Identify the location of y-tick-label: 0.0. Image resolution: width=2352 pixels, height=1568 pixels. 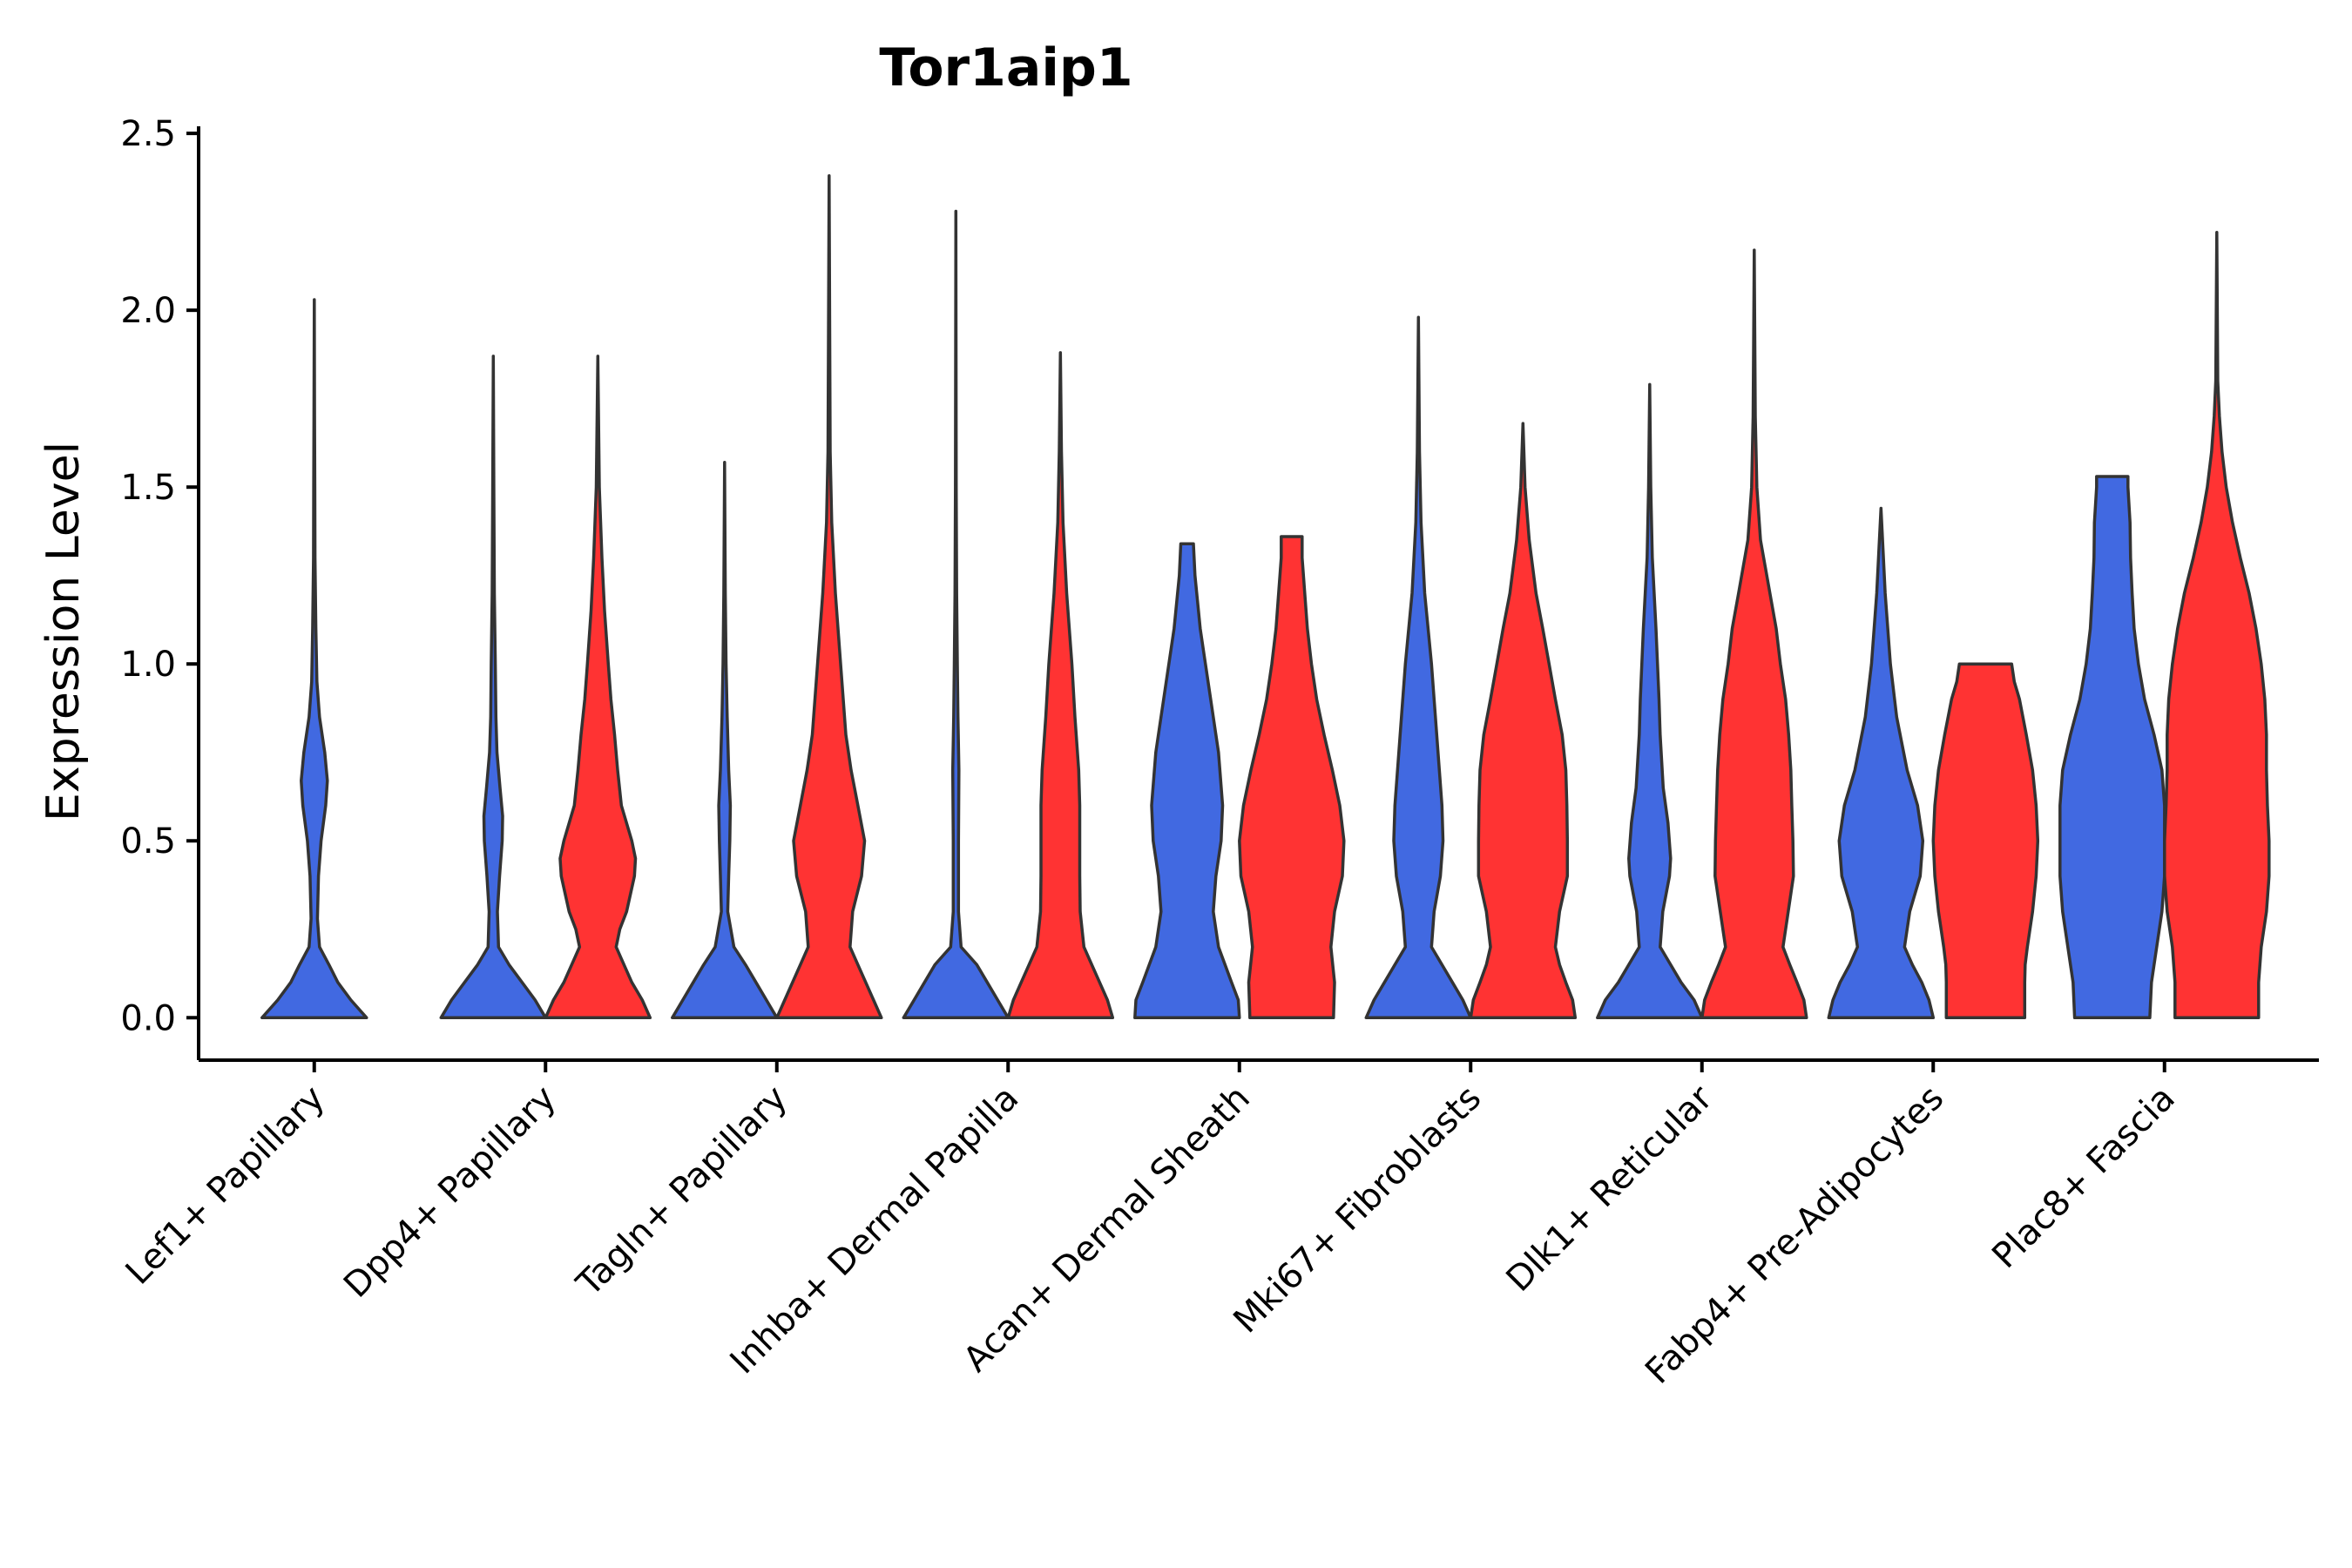
(148, 1018).